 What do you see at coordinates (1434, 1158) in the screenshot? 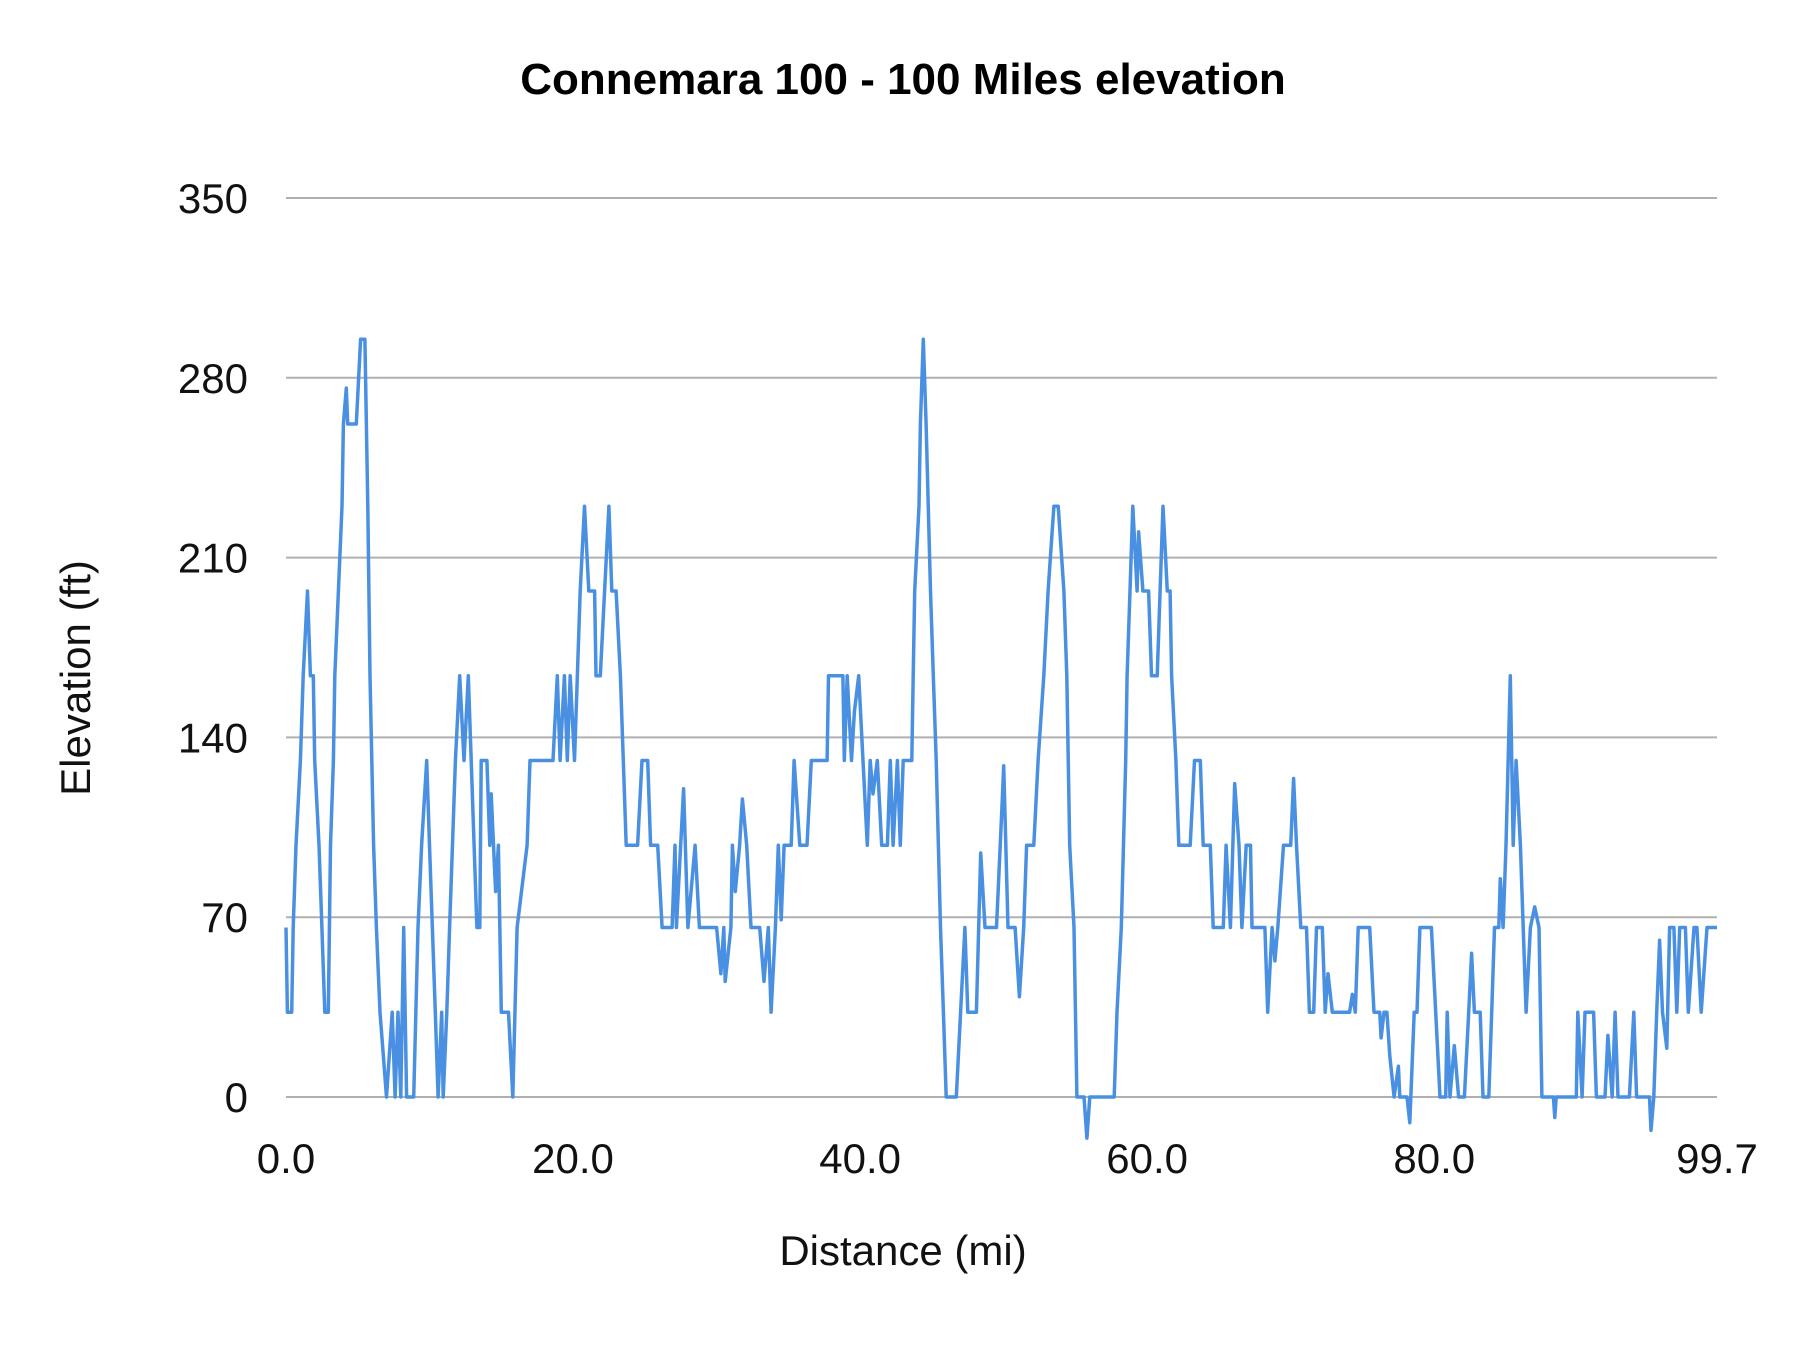
I see `x-tick-label: 80.0` at bounding box center [1434, 1158].